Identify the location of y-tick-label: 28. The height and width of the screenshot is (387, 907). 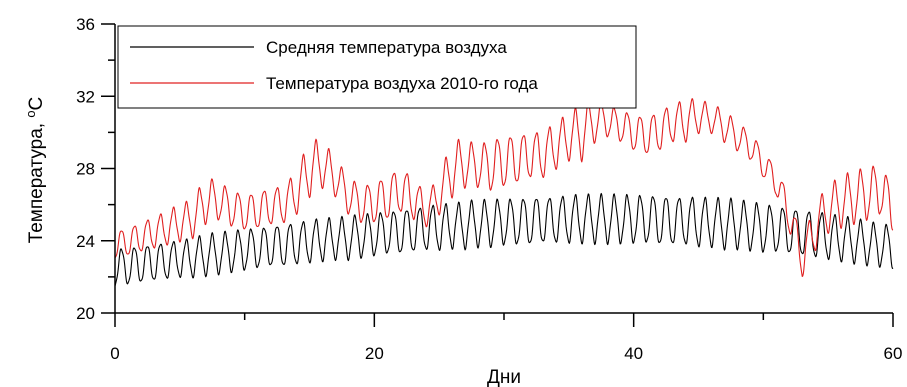
(85, 169).